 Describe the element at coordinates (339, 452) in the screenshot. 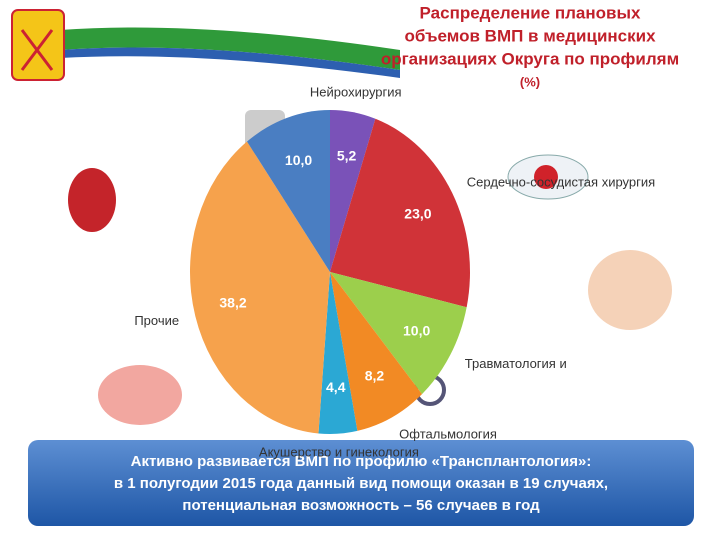

I see `category-label: Акушерство и гинекология` at that location.